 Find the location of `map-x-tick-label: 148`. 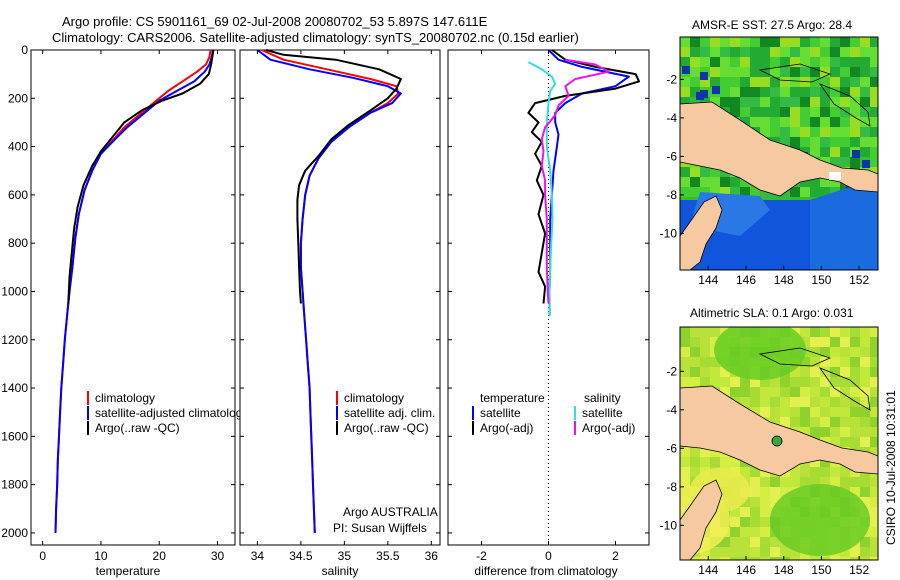

map-x-tick-label: 148 is located at coordinates (784, 570).